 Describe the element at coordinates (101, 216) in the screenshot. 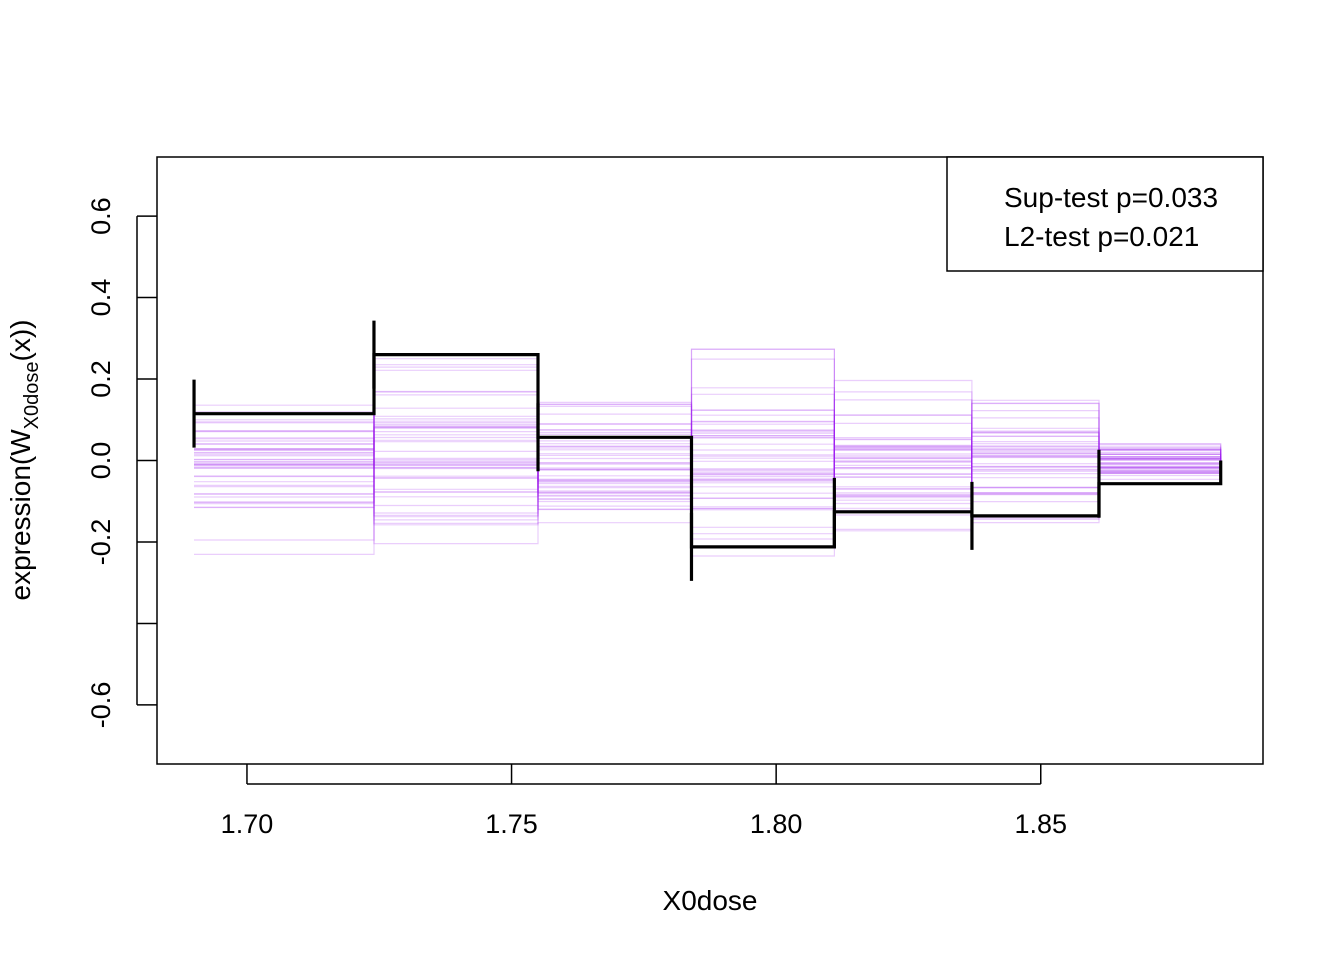

I see `y-tick-label: 0.6` at that location.